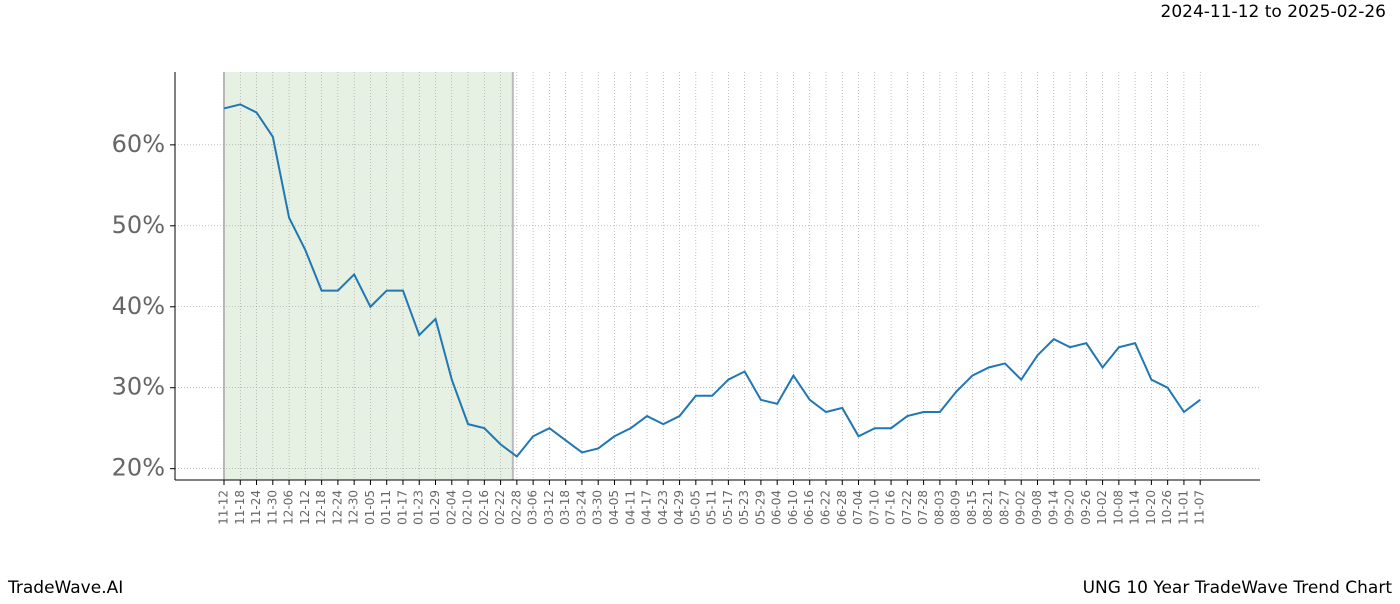 This screenshot has width=1400, height=604. Describe the element at coordinates (1053, 507) in the screenshot. I see `x-tick-label: 09-14` at that location.